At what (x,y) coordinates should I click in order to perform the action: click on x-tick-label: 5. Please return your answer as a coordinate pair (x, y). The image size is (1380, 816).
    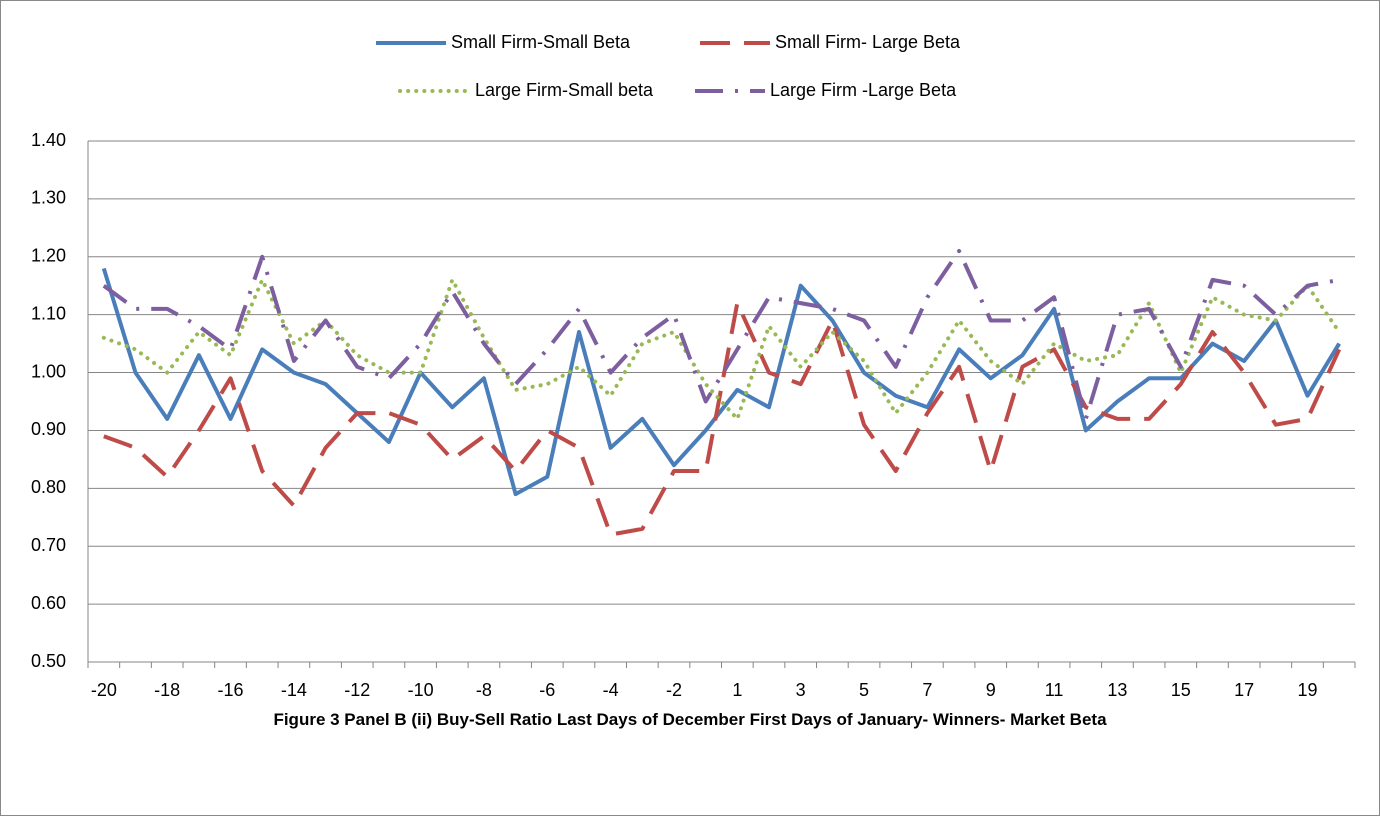
    Looking at the image, I should click on (864, 690).